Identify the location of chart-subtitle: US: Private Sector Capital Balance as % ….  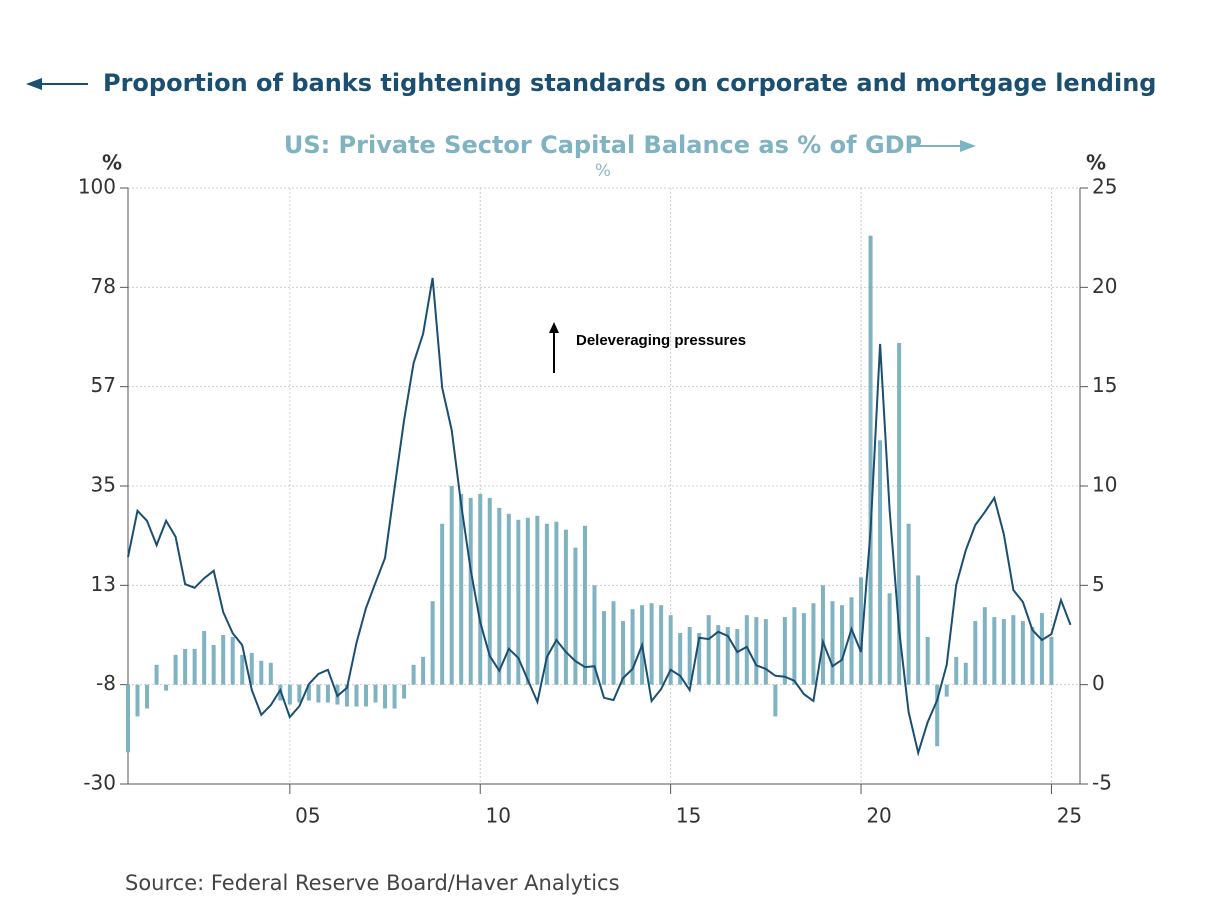
(603, 145).